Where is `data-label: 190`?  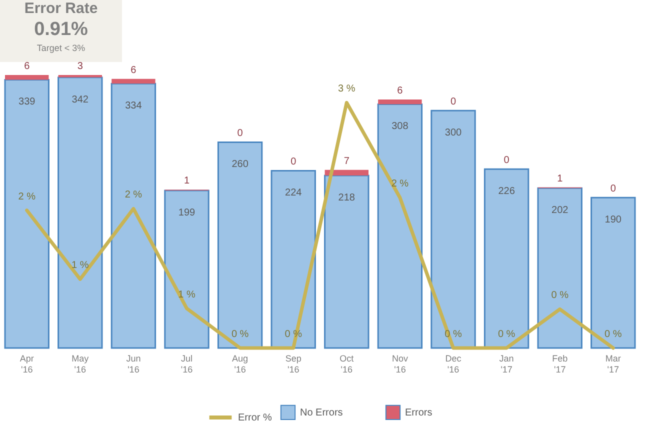
data-label: 190 is located at coordinates (613, 220).